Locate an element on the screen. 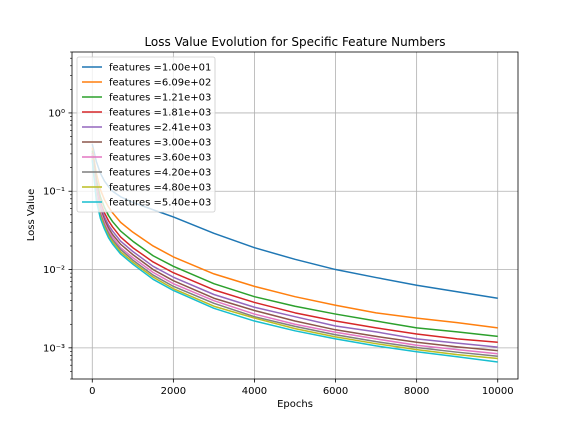 The width and height of the screenshot is (576, 432). x-tick-label: 2000 is located at coordinates (173, 391).